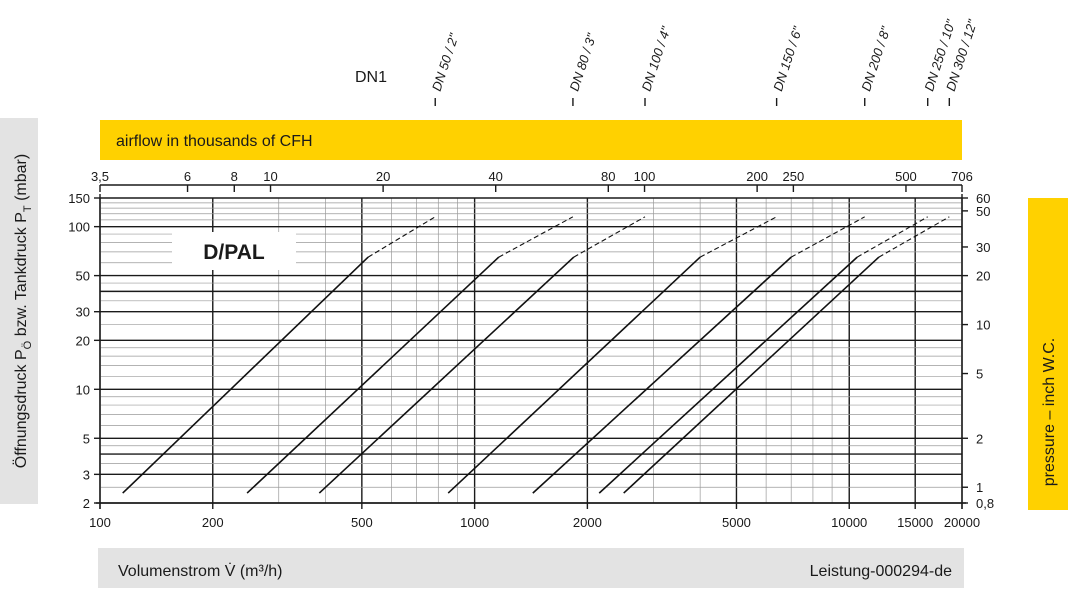 Image resolution: width=1068 pixels, height=590 pixels. Describe the element at coordinates (383, 176) in the screenshot. I see `x2-tick-label: 20` at that location.